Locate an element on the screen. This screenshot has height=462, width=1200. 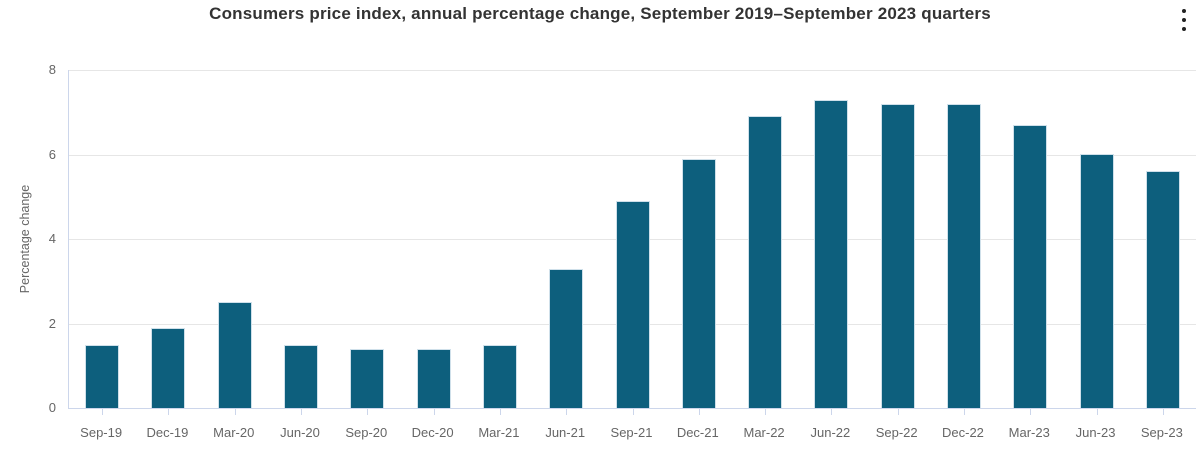
x-axis-label: Sep-20 is located at coordinates (366, 432).